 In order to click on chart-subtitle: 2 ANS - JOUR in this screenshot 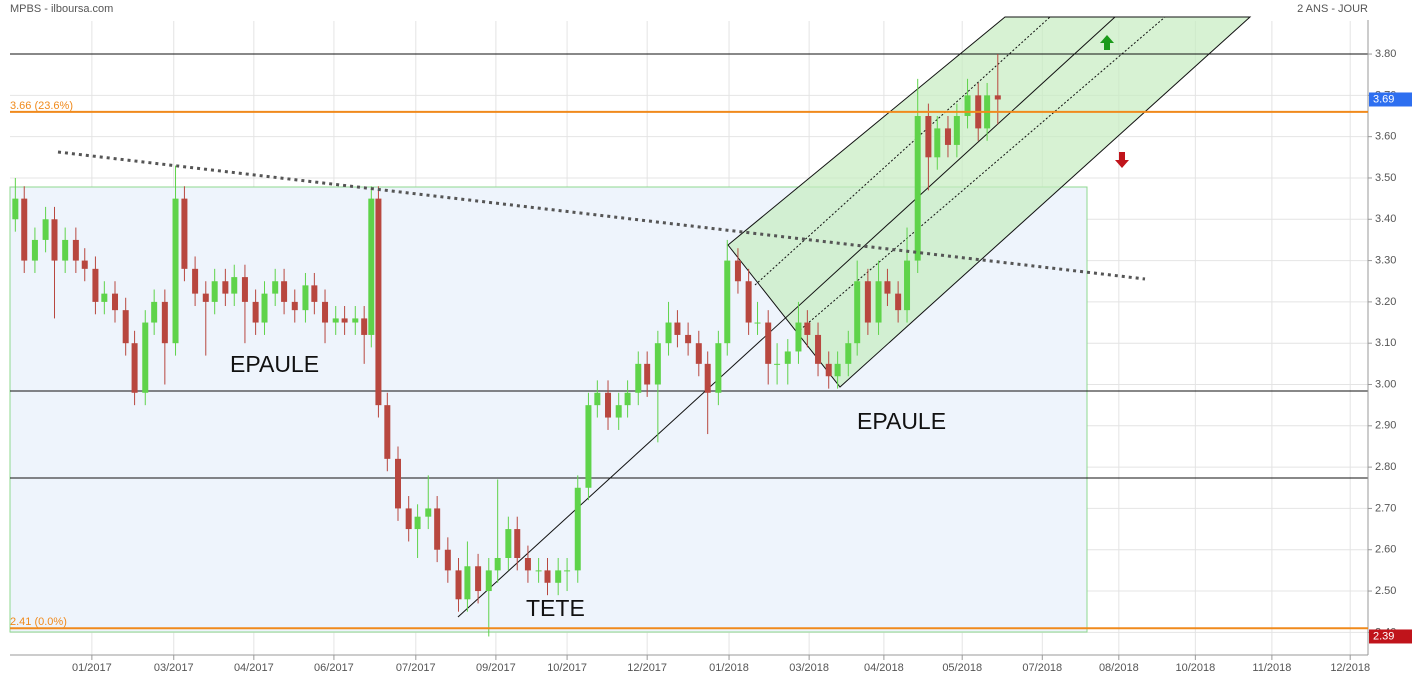, I will do `click(1332, 9)`.